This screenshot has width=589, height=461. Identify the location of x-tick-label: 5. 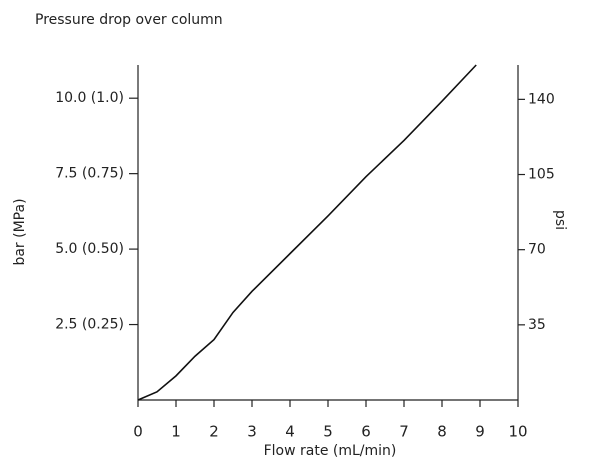
(328, 432).